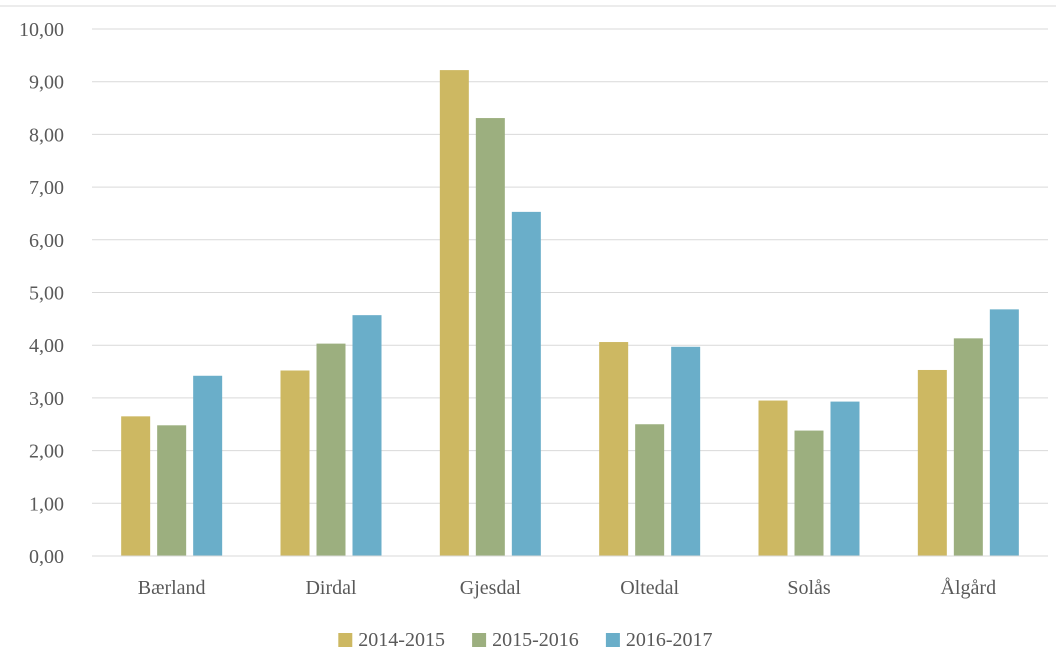  What do you see at coordinates (570, 577) in the screenshot?
I see `x-axis: Bærland Dirdal Gjesdal Oltedal Solås Ålgård` at bounding box center [570, 577].